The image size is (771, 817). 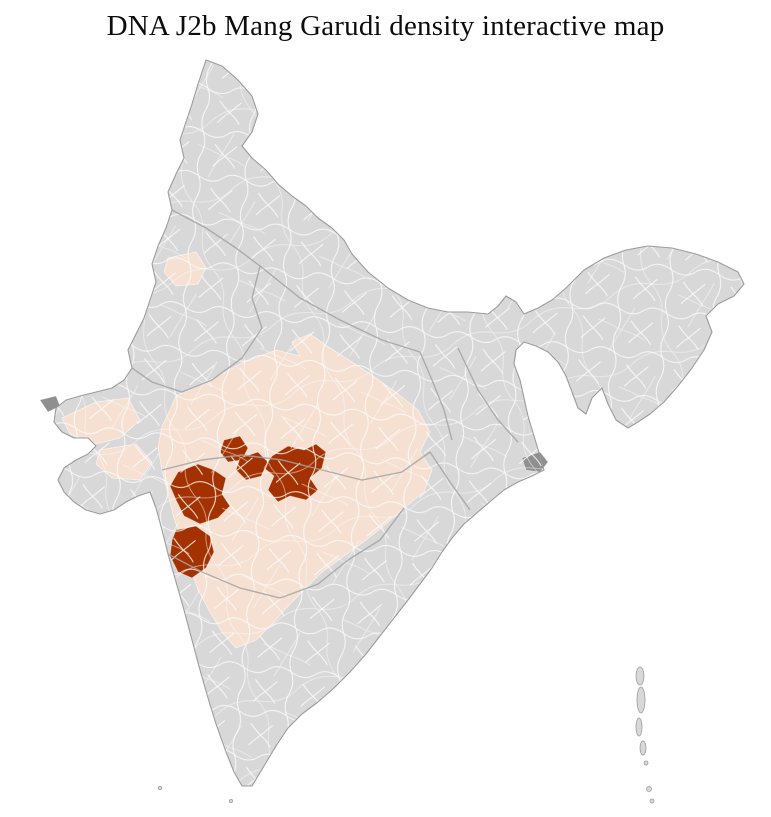 What do you see at coordinates (645, 735) in the screenshot?
I see `andaman-nicobar-islands` at bounding box center [645, 735].